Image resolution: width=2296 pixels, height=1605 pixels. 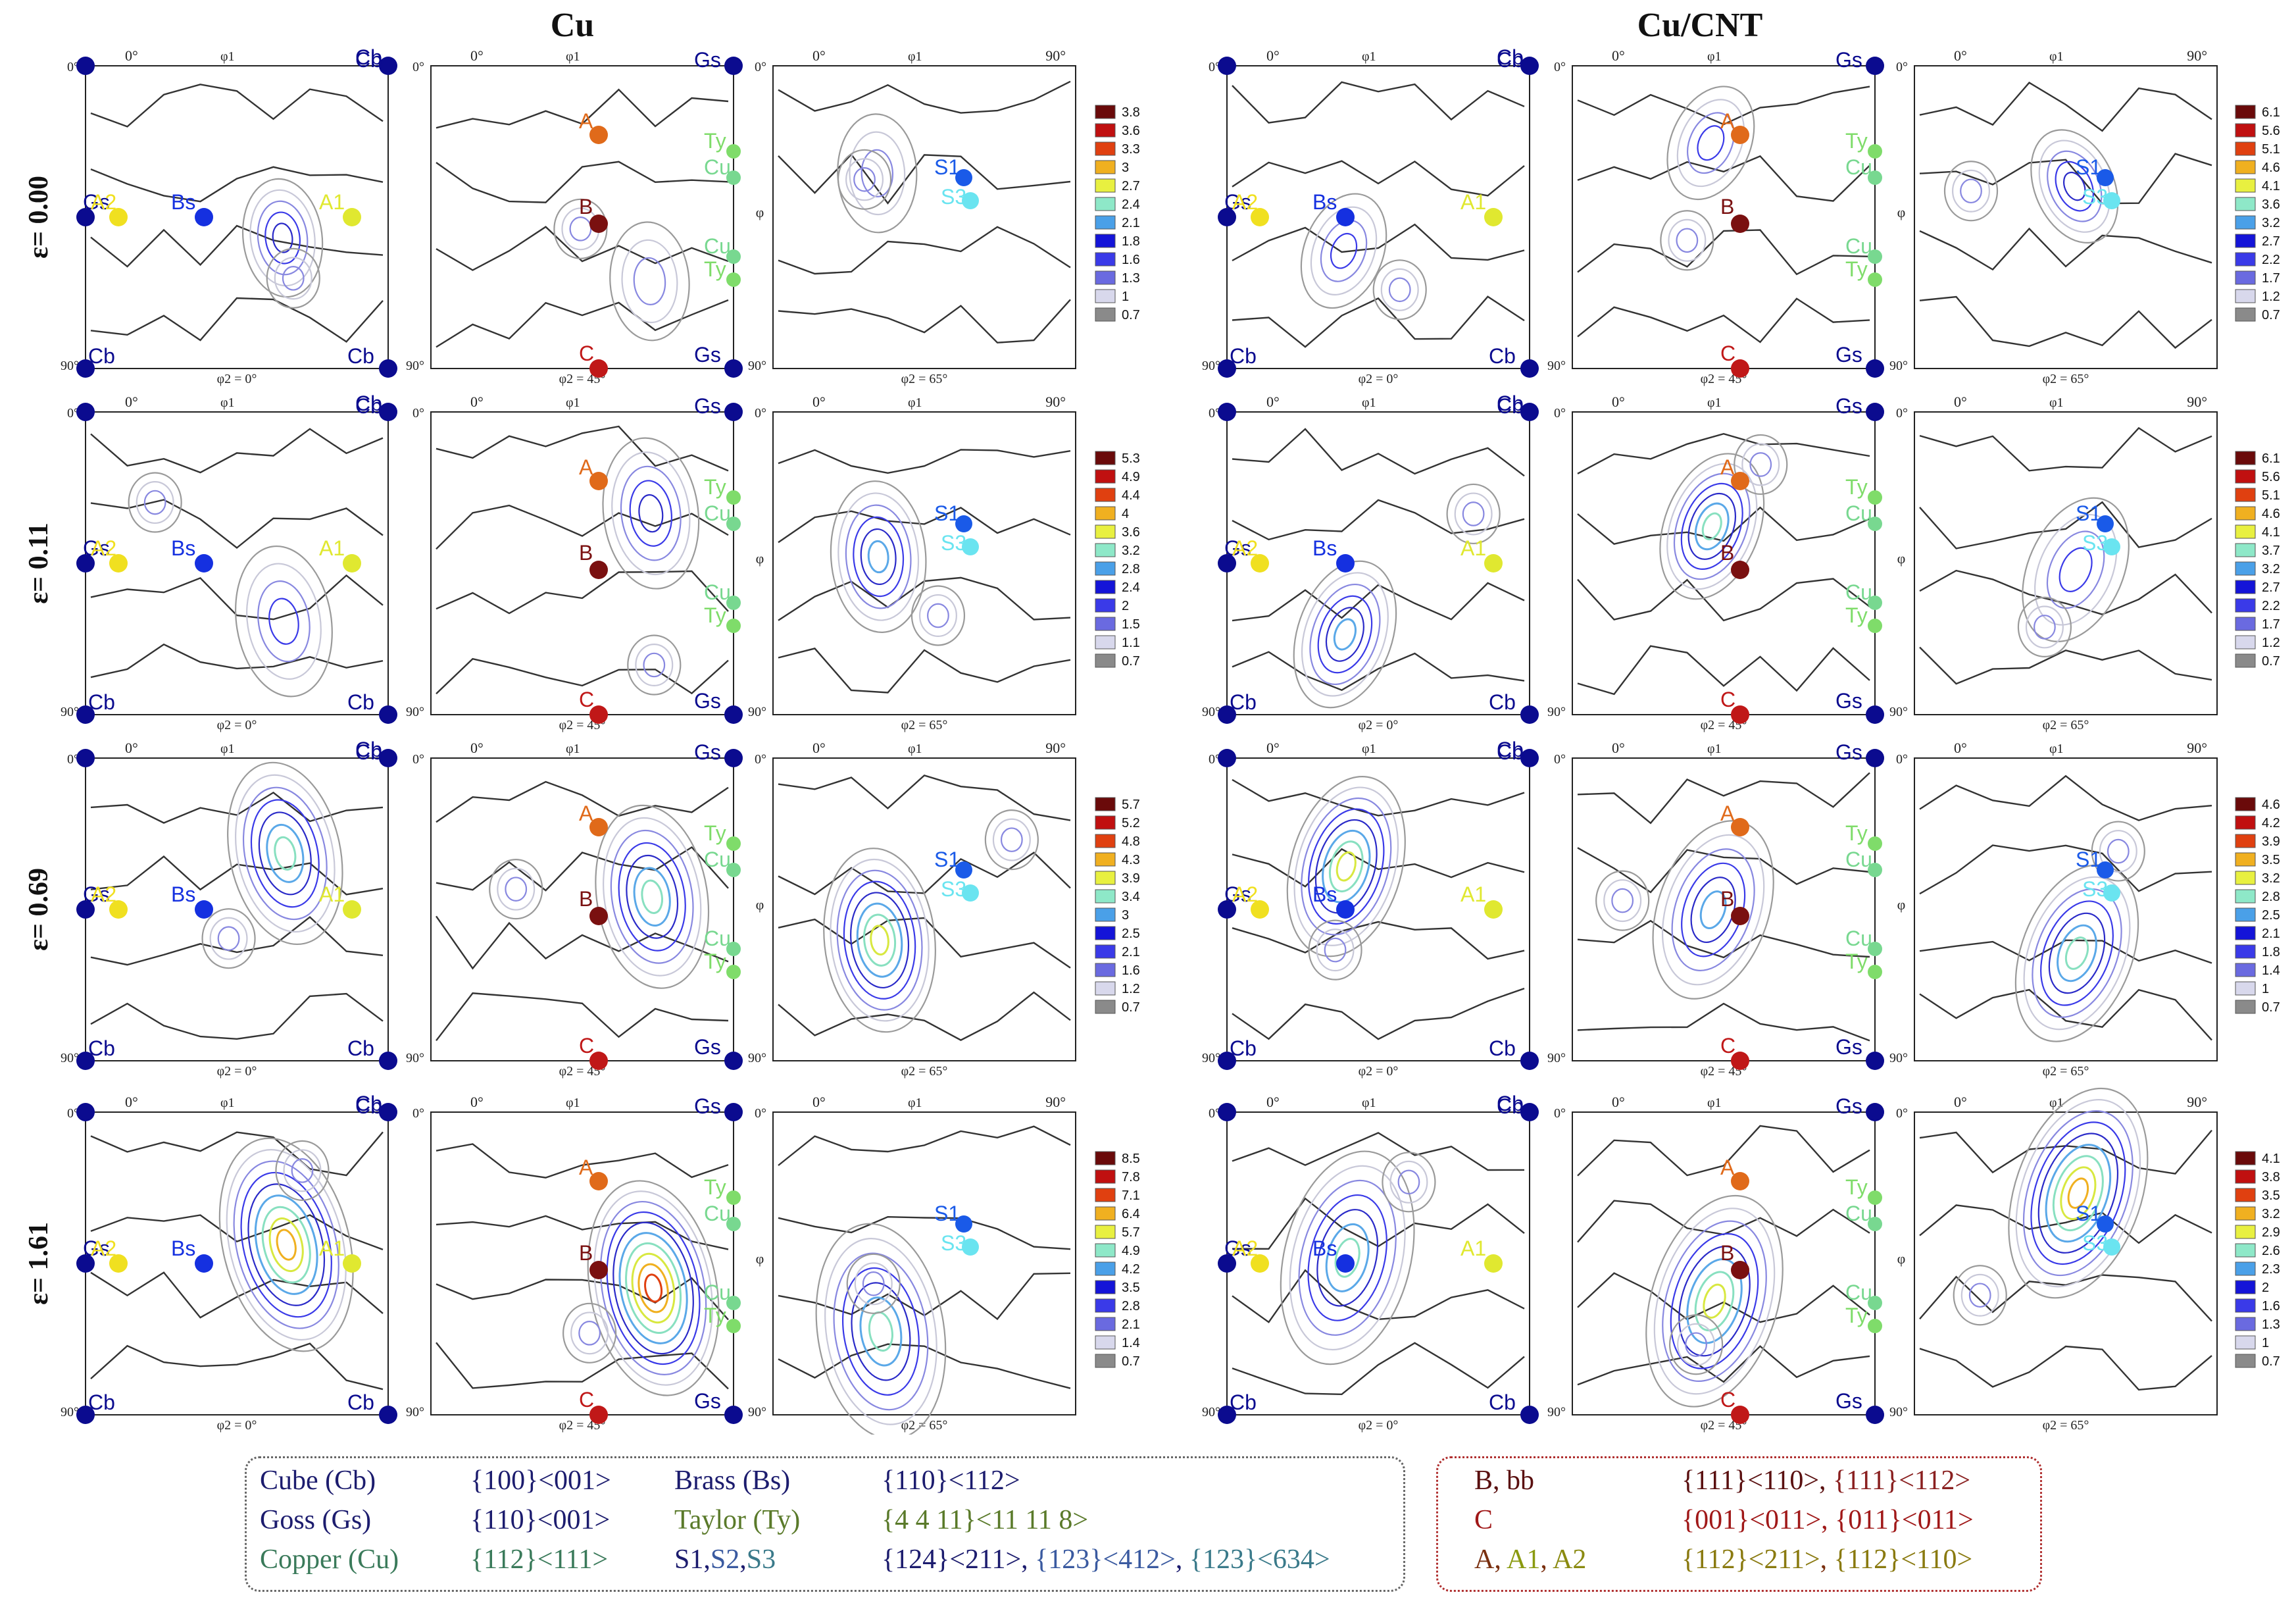 What do you see at coordinates (85, 714) in the screenshot?
I see `comp-cb-bottom-marker` at bounding box center [85, 714].